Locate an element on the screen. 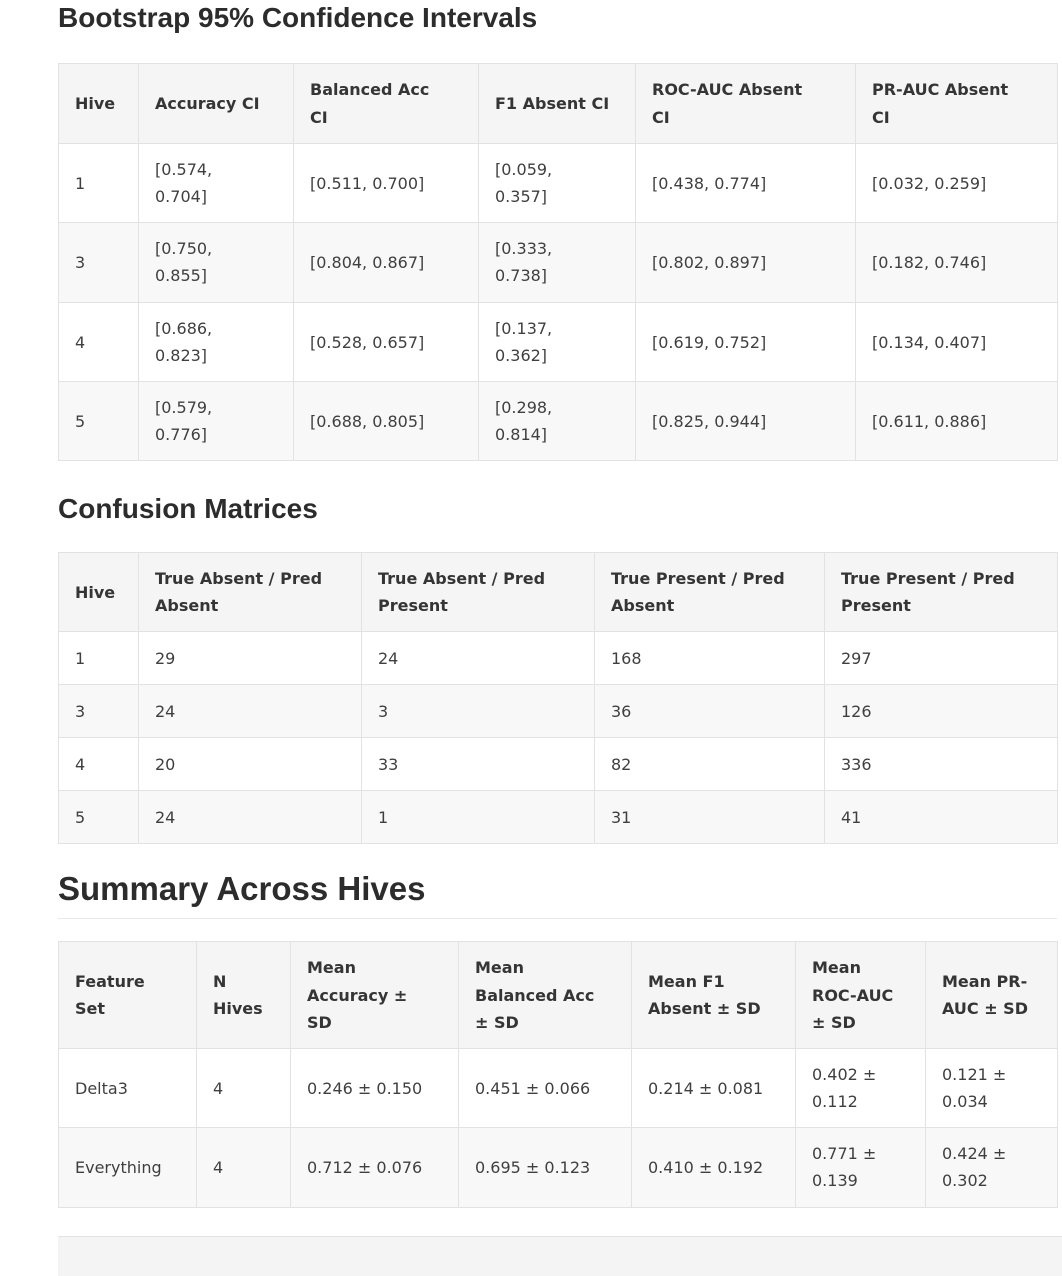  table-cell-text: 0.402 ± 0.112 is located at coordinates (844, 1088).